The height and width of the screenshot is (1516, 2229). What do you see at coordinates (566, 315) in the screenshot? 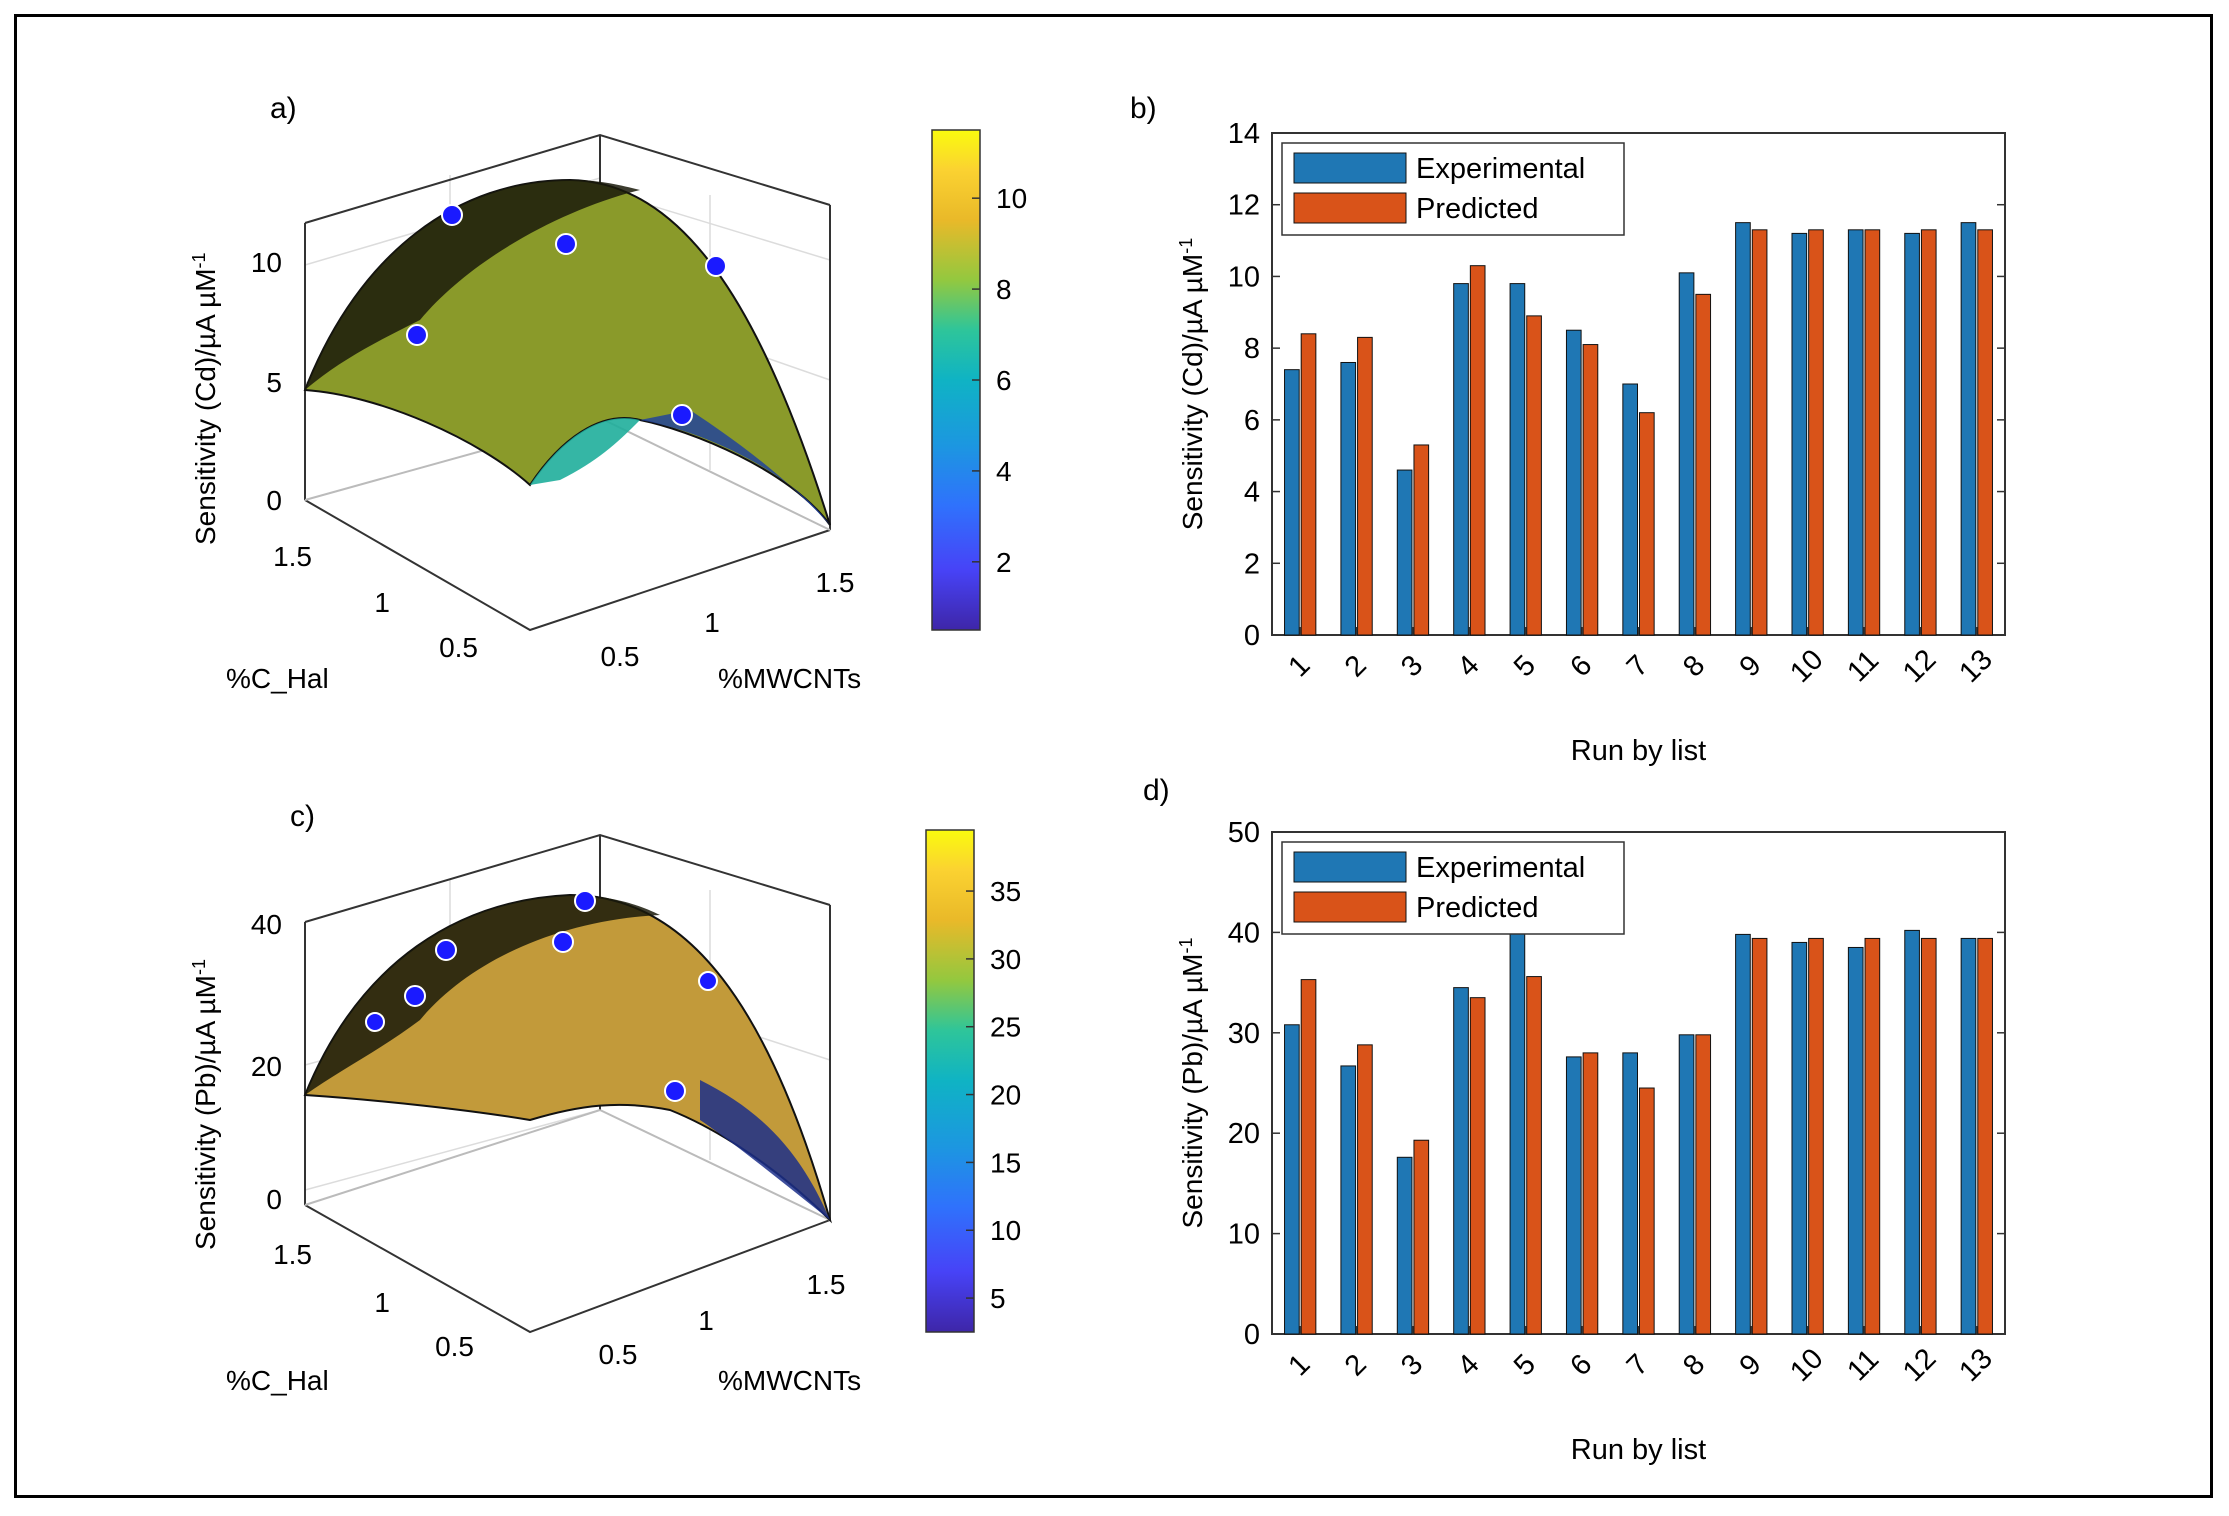
I see `panel-a-points` at bounding box center [566, 315].